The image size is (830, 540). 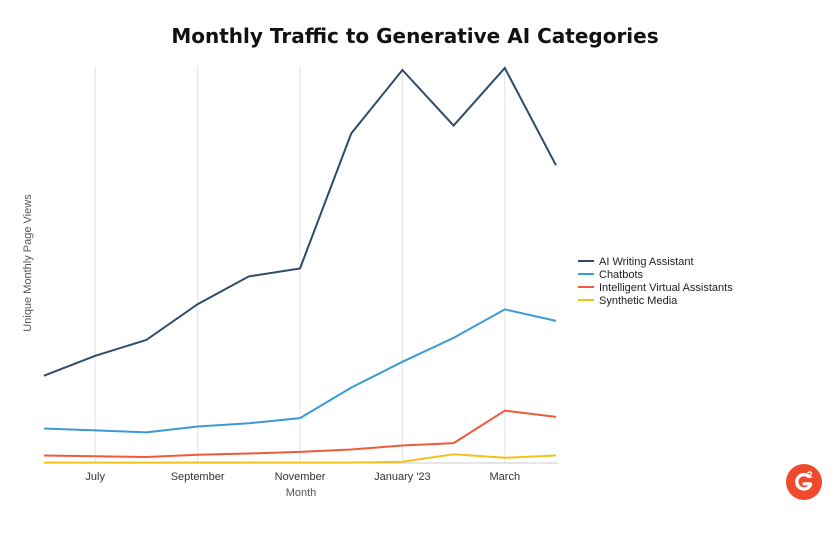 I want to click on x-tick-label: September, so click(x=198, y=477).